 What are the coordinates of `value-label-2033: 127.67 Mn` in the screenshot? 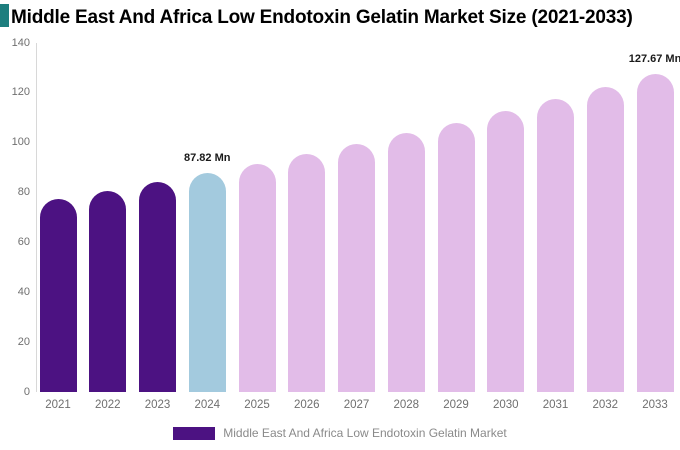 It's located at (654, 58).